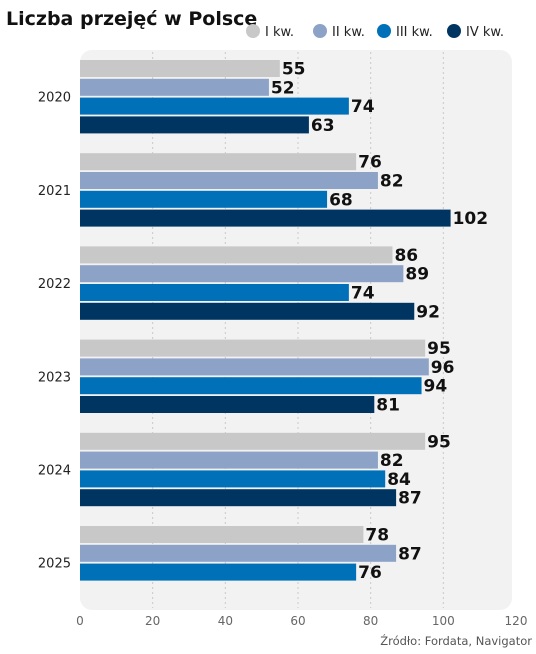 This screenshot has width=536, height=654. What do you see at coordinates (80, 621) in the screenshot?
I see `x-tick-label: 0` at bounding box center [80, 621].